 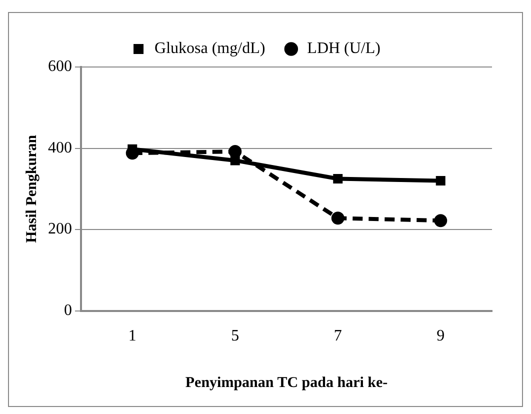 I want to click on x-tick-label: 9, so click(x=440, y=336).